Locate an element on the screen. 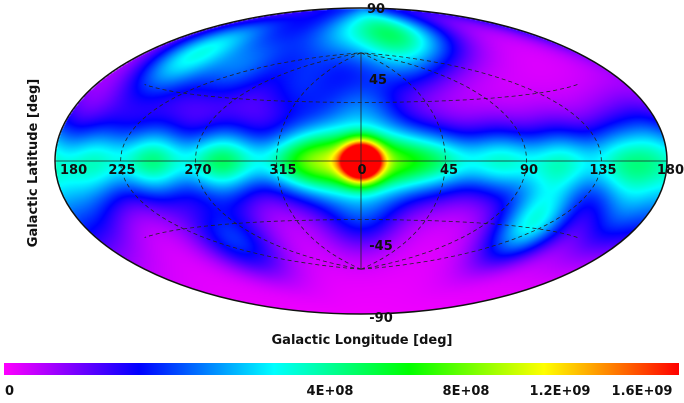 This screenshot has width=684, height=403. lon-tick-90: 90 is located at coordinates (529, 170).